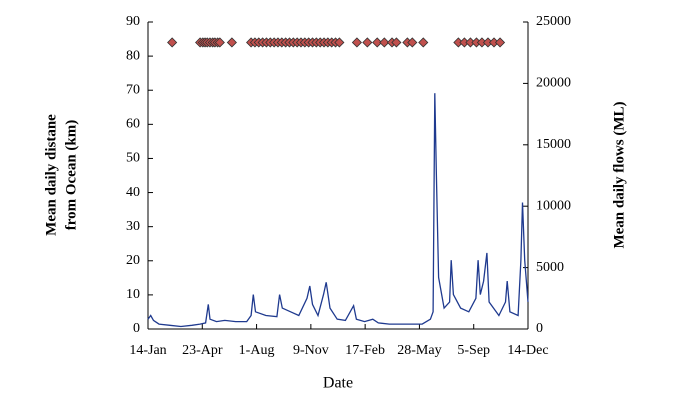 This screenshot has width=675, height=407. I want to click on y2-axis-label: Mean daily flows (ML), so click(619, 174).